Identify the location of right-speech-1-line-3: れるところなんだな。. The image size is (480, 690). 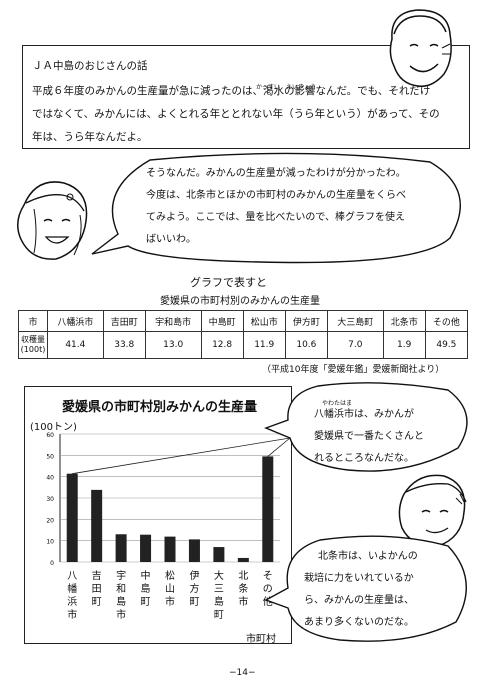
(364, 458).